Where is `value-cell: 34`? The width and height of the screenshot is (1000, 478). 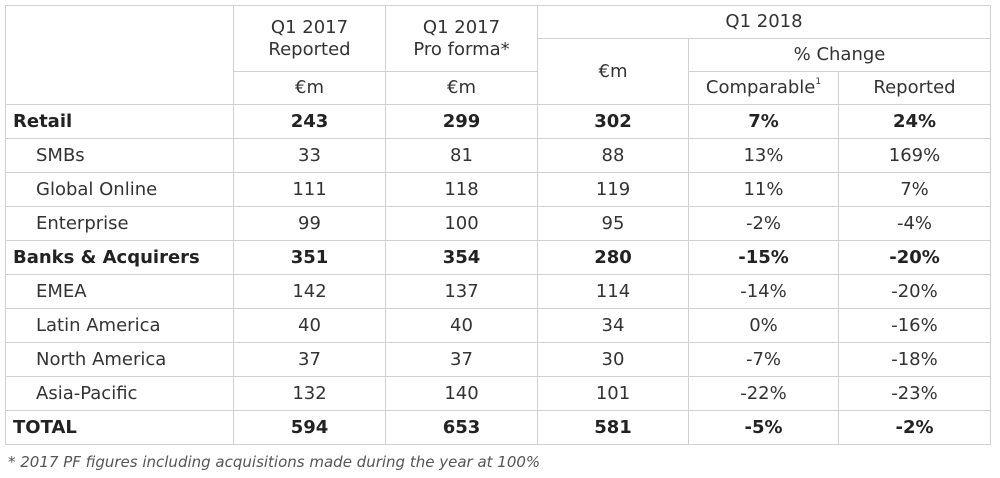 value-cell: 34 is located at coordinates (613, 325).